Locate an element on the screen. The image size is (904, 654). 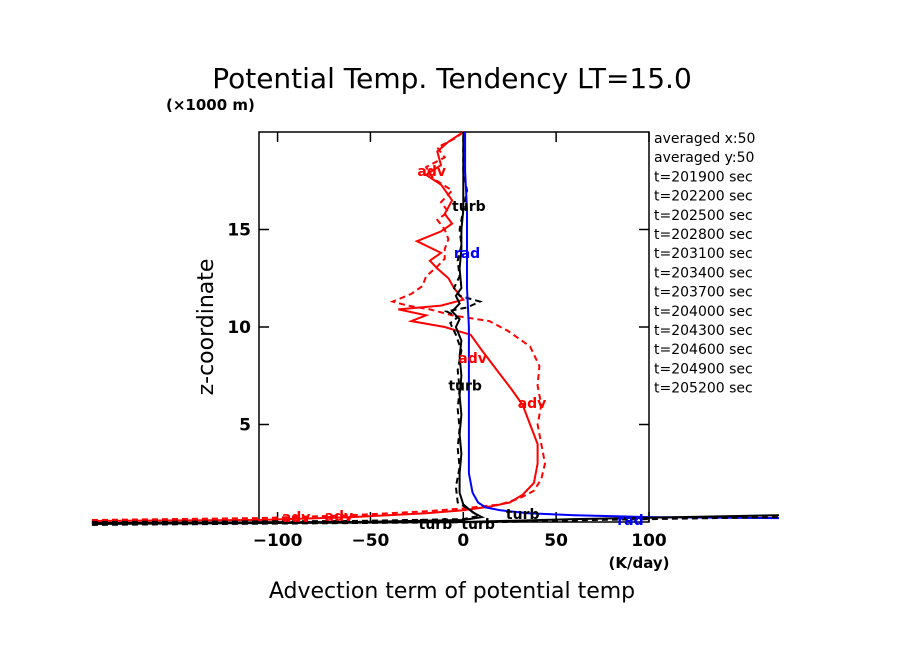
legend-line: t=204900 sec is located at coordinates (703, 369).